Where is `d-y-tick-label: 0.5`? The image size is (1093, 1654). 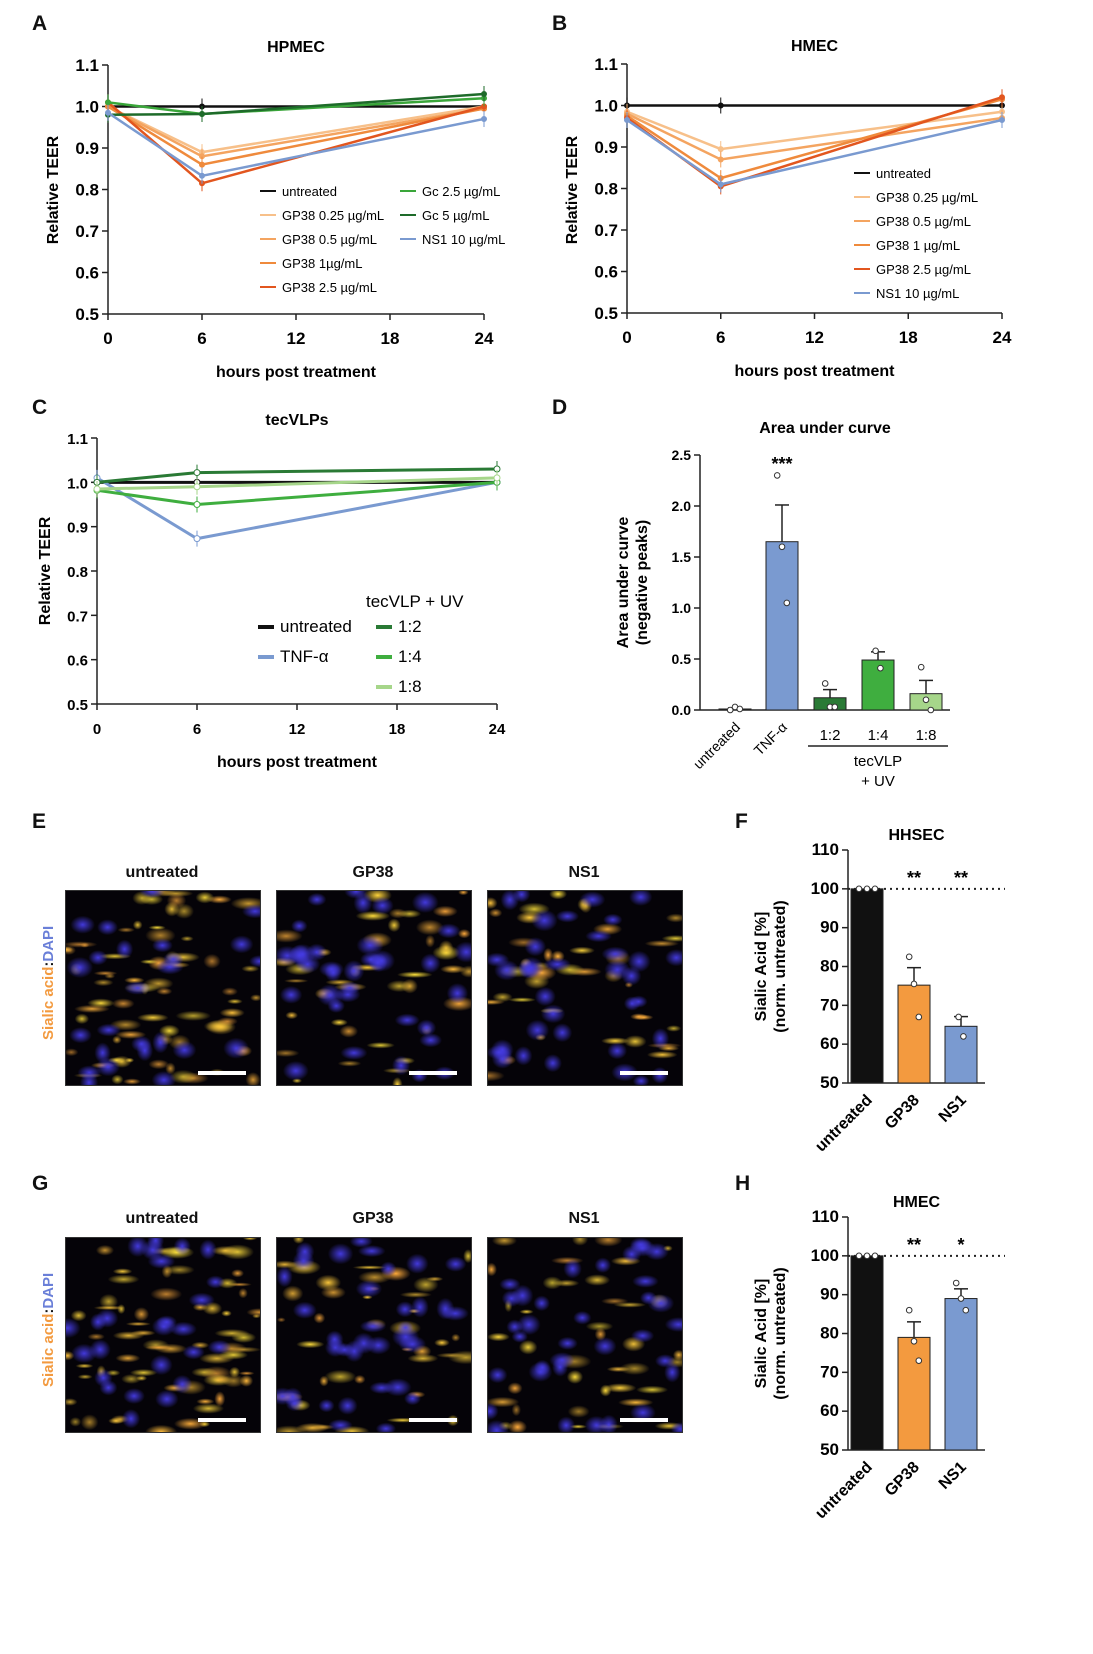 d-y-tick-label: 0.5 is located at coordinates (682, 659).